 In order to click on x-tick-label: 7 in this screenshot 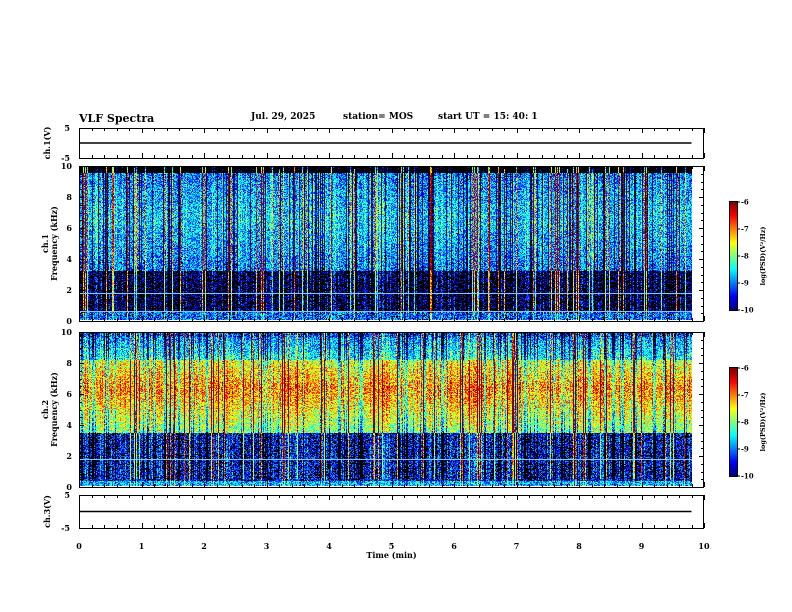, I will do `click(517, 546)`.